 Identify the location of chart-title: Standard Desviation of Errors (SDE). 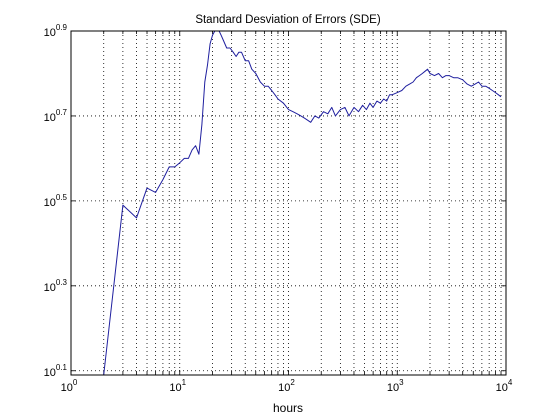
(288, 20).